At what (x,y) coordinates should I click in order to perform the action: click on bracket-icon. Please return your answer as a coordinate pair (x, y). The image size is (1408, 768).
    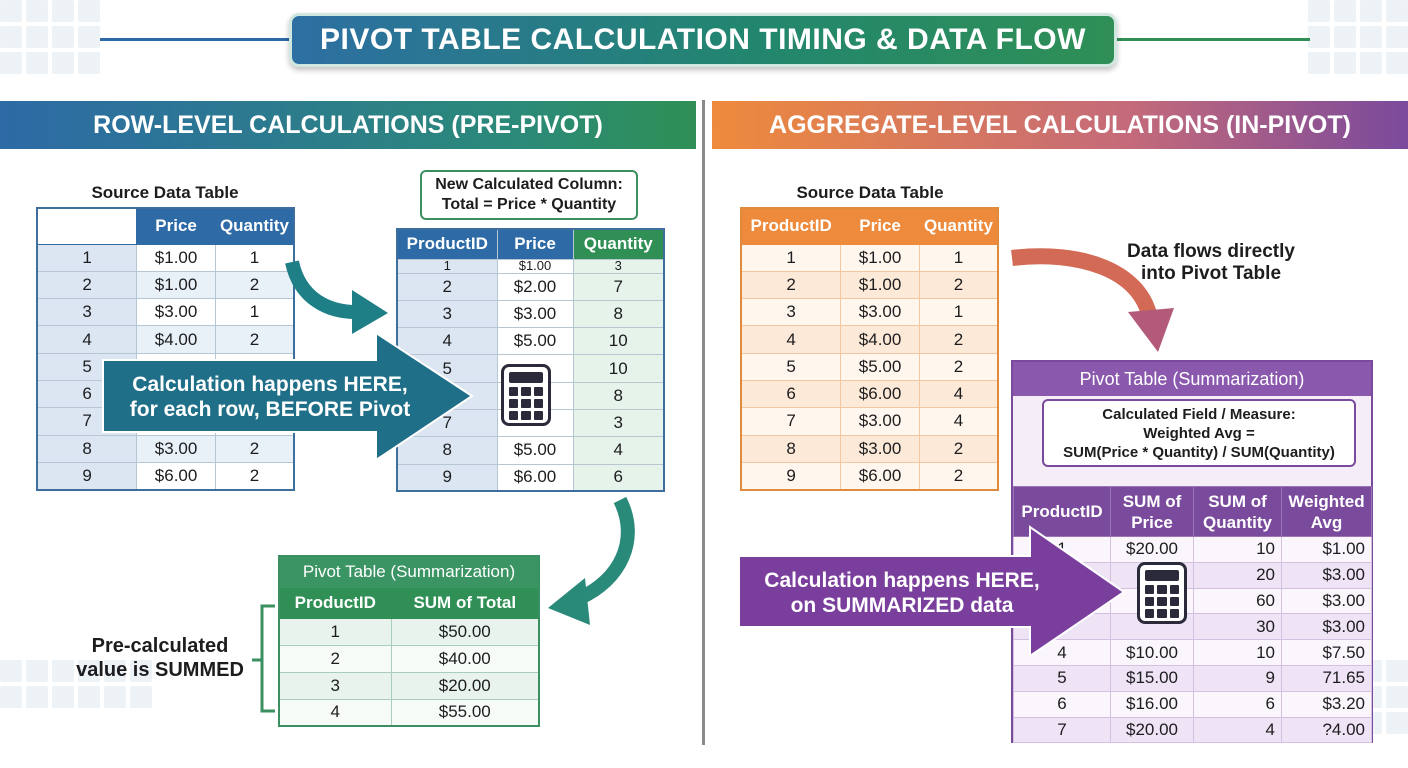
    Looking at the image, I should click on (267, 658).